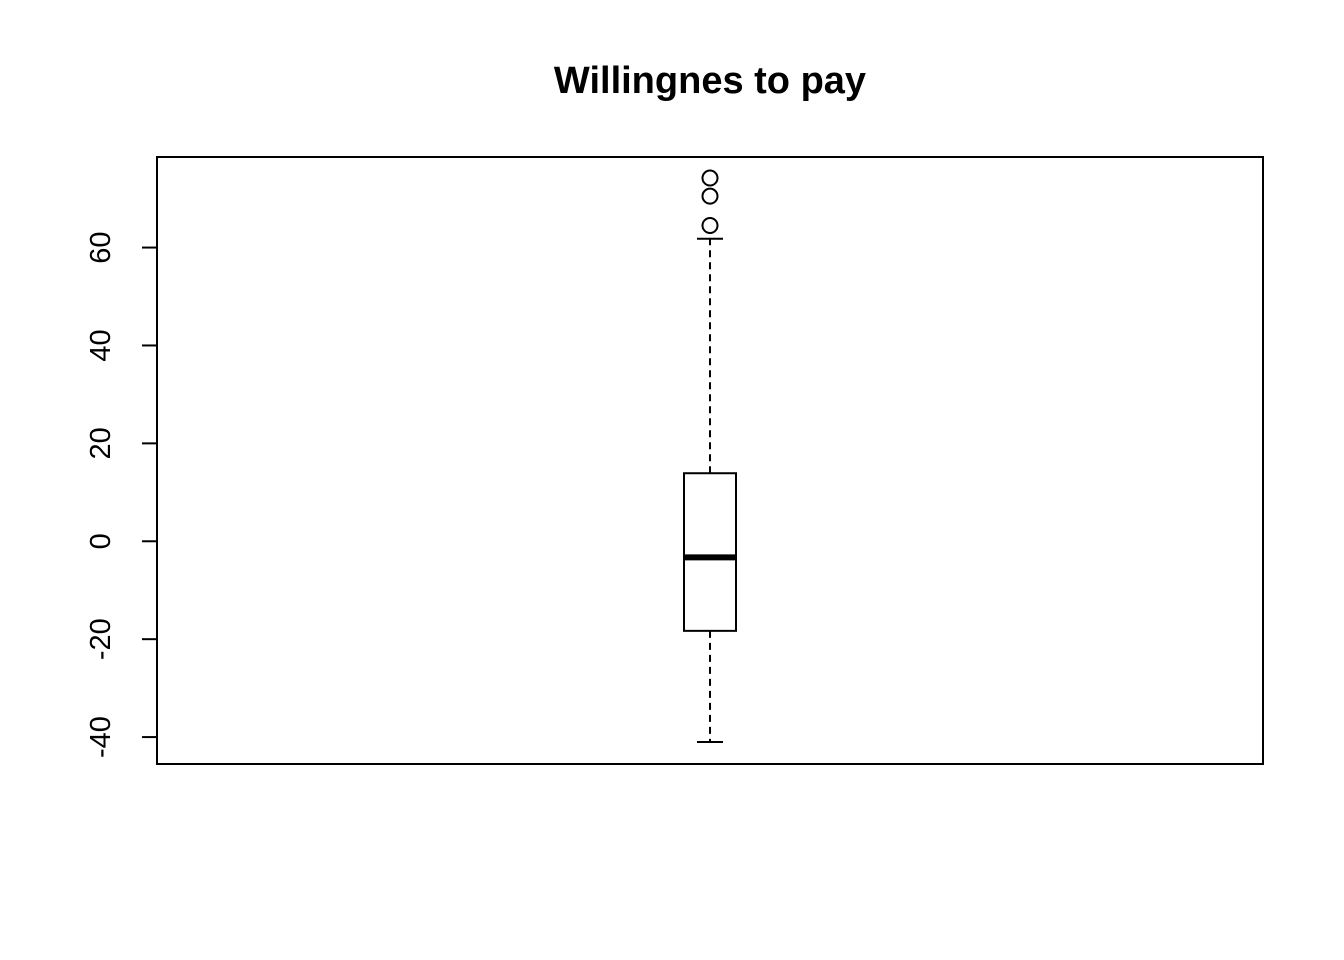 Image resolution: width=1344 pixels, height=960 pixels. Describe the element at coordinates (101, 247) in the screenshot. I see `y-tick-label: 60` at that location.